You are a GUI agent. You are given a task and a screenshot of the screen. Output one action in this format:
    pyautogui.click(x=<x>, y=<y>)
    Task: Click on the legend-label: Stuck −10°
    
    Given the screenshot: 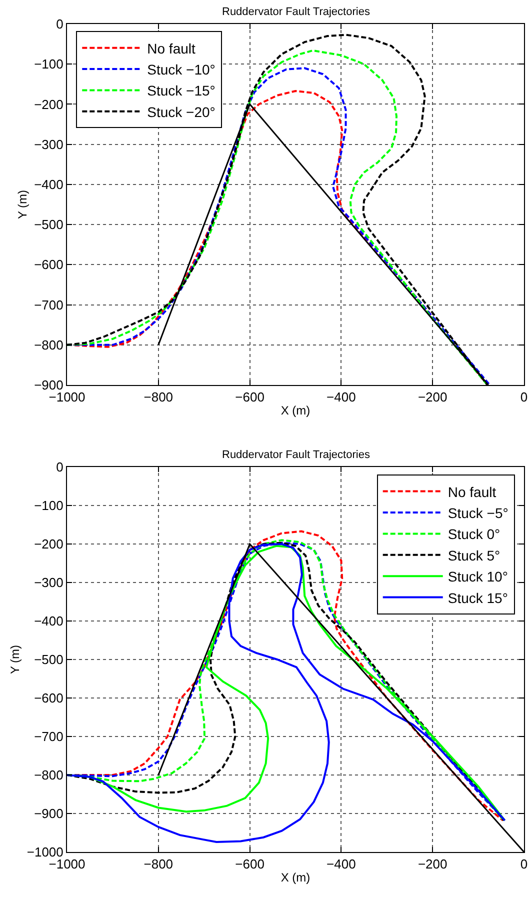 What is the action you would take?
    pyautogui.click(x=181, y=69)
    